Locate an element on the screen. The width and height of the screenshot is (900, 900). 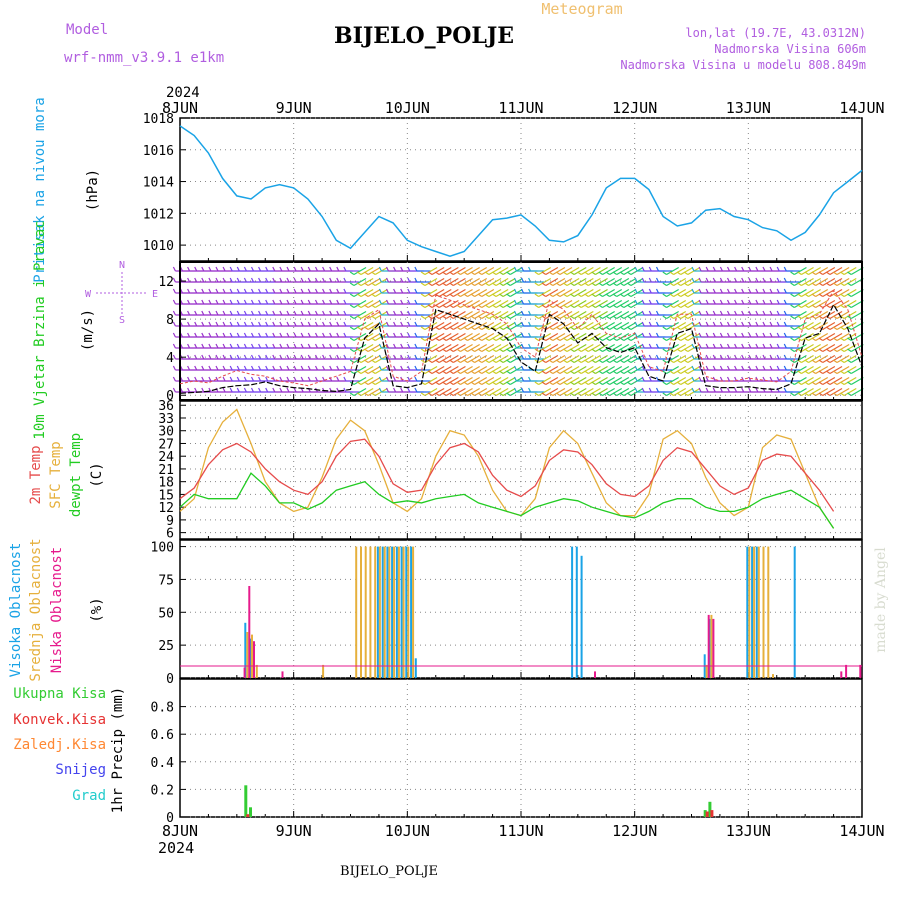
cloud-mid-legend: Srednja Oblacnost is located at coordinates (36, 609).